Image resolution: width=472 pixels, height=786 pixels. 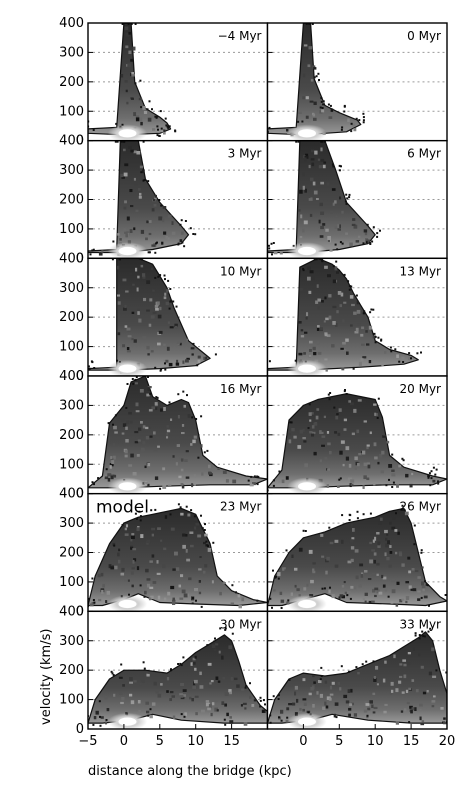 What do you see at coordinates (46, 677) in the screenshot?
I see `y-axis-title: velocity (km/s)` at bounding box center [46, 677].